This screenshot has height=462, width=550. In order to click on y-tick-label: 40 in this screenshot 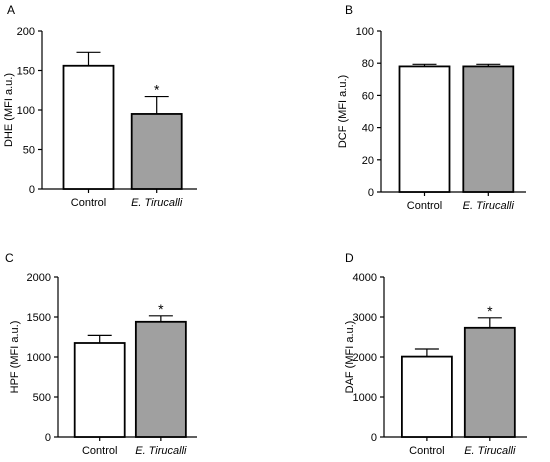, I will do `click(368, 129)`.